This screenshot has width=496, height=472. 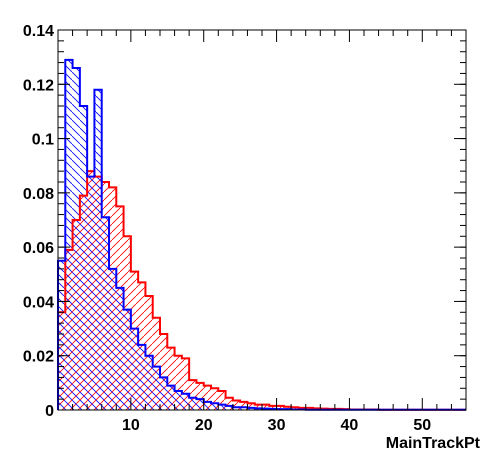 What do you see at coordinates (433, 443) in the screenshot?
I see `x-axis-label: MainTrackPt` at bounding box center [433, 443].